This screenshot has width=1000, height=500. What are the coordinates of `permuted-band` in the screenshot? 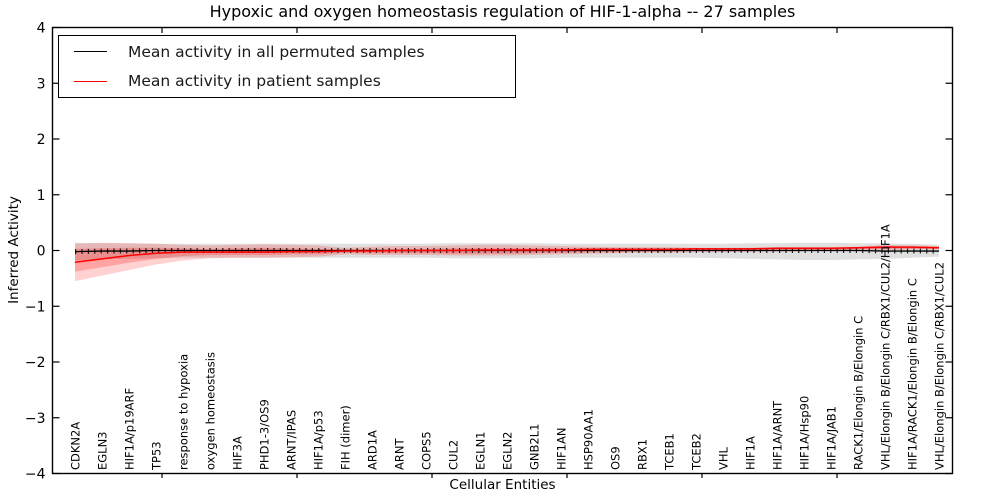 It's located at (507, 251).